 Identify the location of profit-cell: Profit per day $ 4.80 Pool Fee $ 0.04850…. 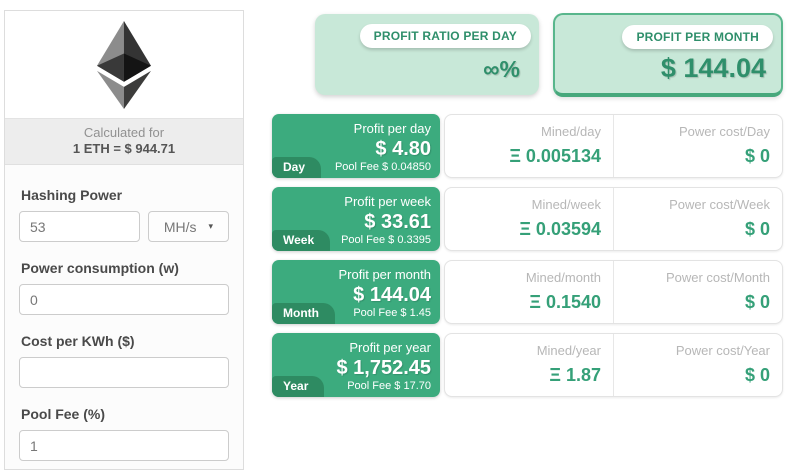
(356, 146).